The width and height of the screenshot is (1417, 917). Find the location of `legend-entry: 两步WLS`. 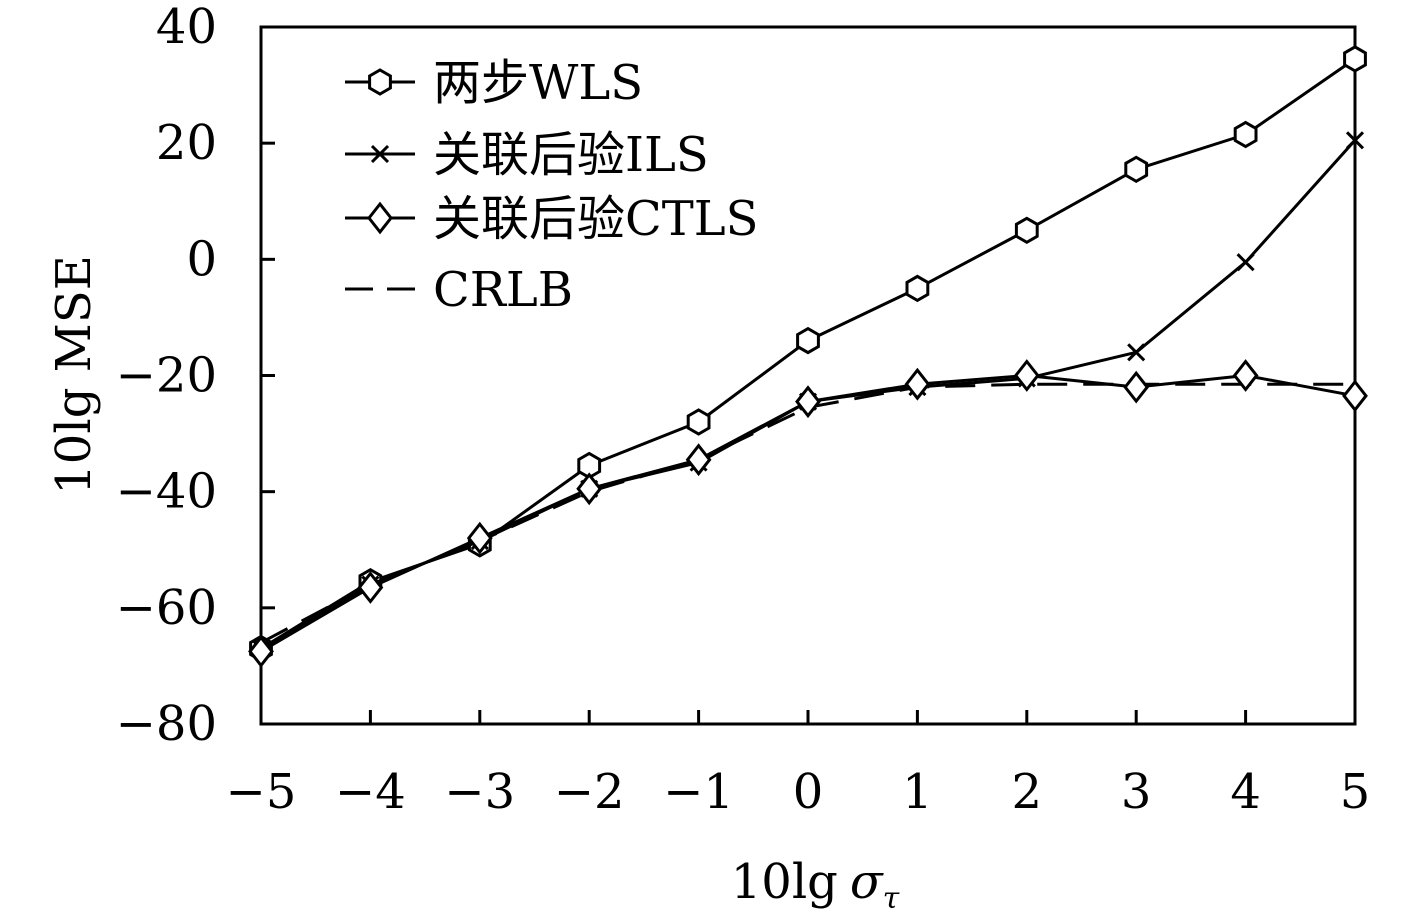

legend-entry: 两步WLS is located at coordinates (494, 83).